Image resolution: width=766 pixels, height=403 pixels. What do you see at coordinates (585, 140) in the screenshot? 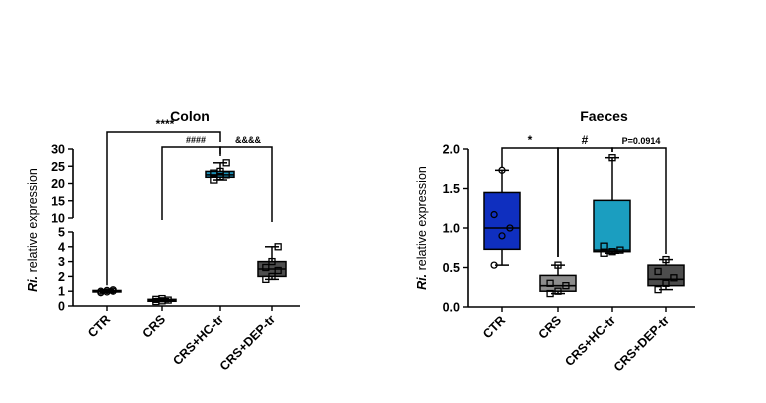
I see `significance-label: #` at bounding box center [585, 140].